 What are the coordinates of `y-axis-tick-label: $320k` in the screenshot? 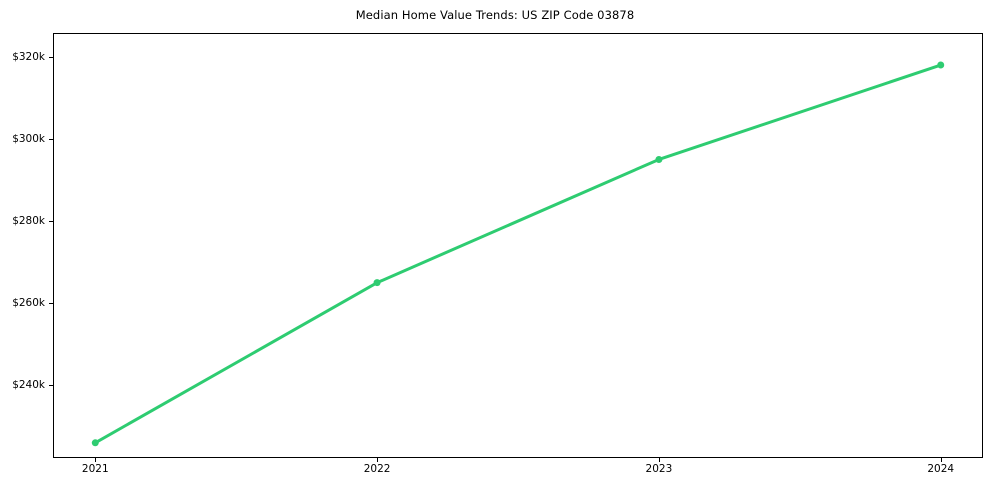 It's located at (28, 56).